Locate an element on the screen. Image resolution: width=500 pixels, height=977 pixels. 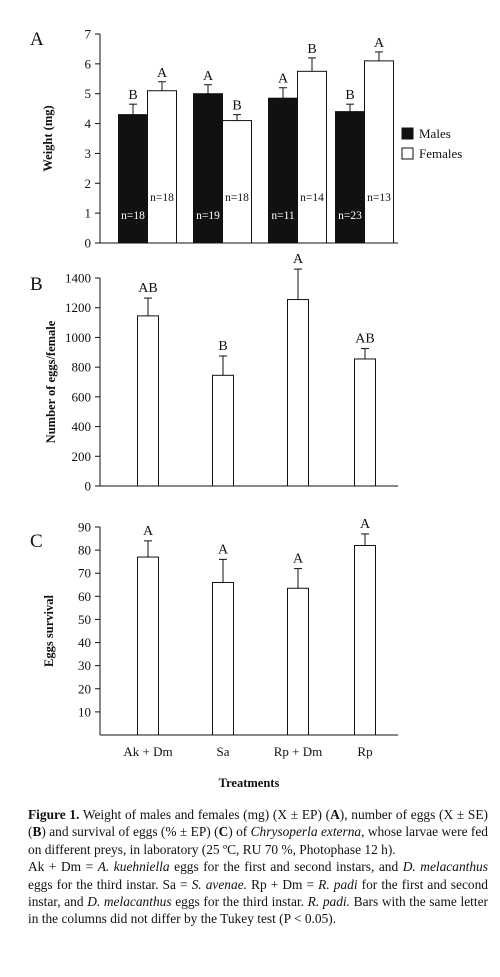
y-tick-label: 3 is located at coordinates (88, 153).